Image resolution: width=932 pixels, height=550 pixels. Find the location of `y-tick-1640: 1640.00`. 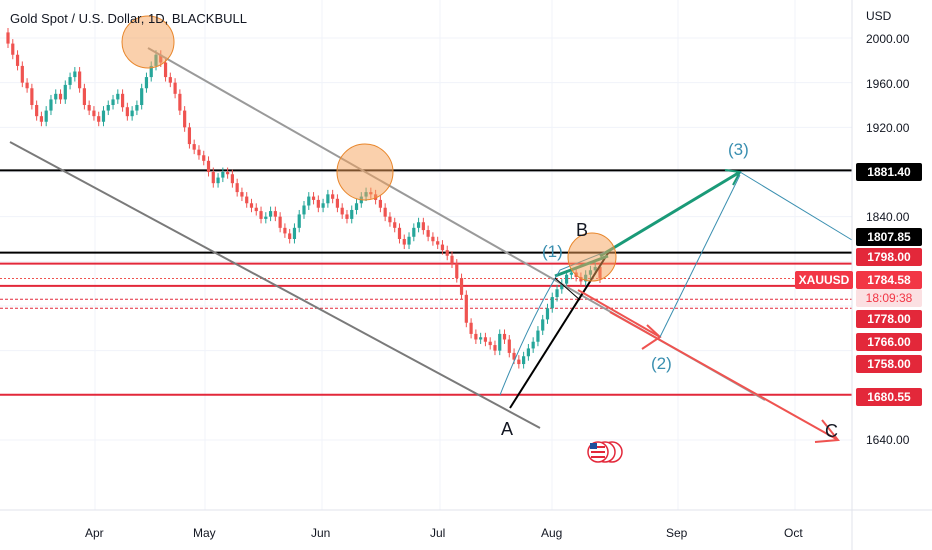

y-tick-1640: 1640.00 is located at coordinates (888, 440).